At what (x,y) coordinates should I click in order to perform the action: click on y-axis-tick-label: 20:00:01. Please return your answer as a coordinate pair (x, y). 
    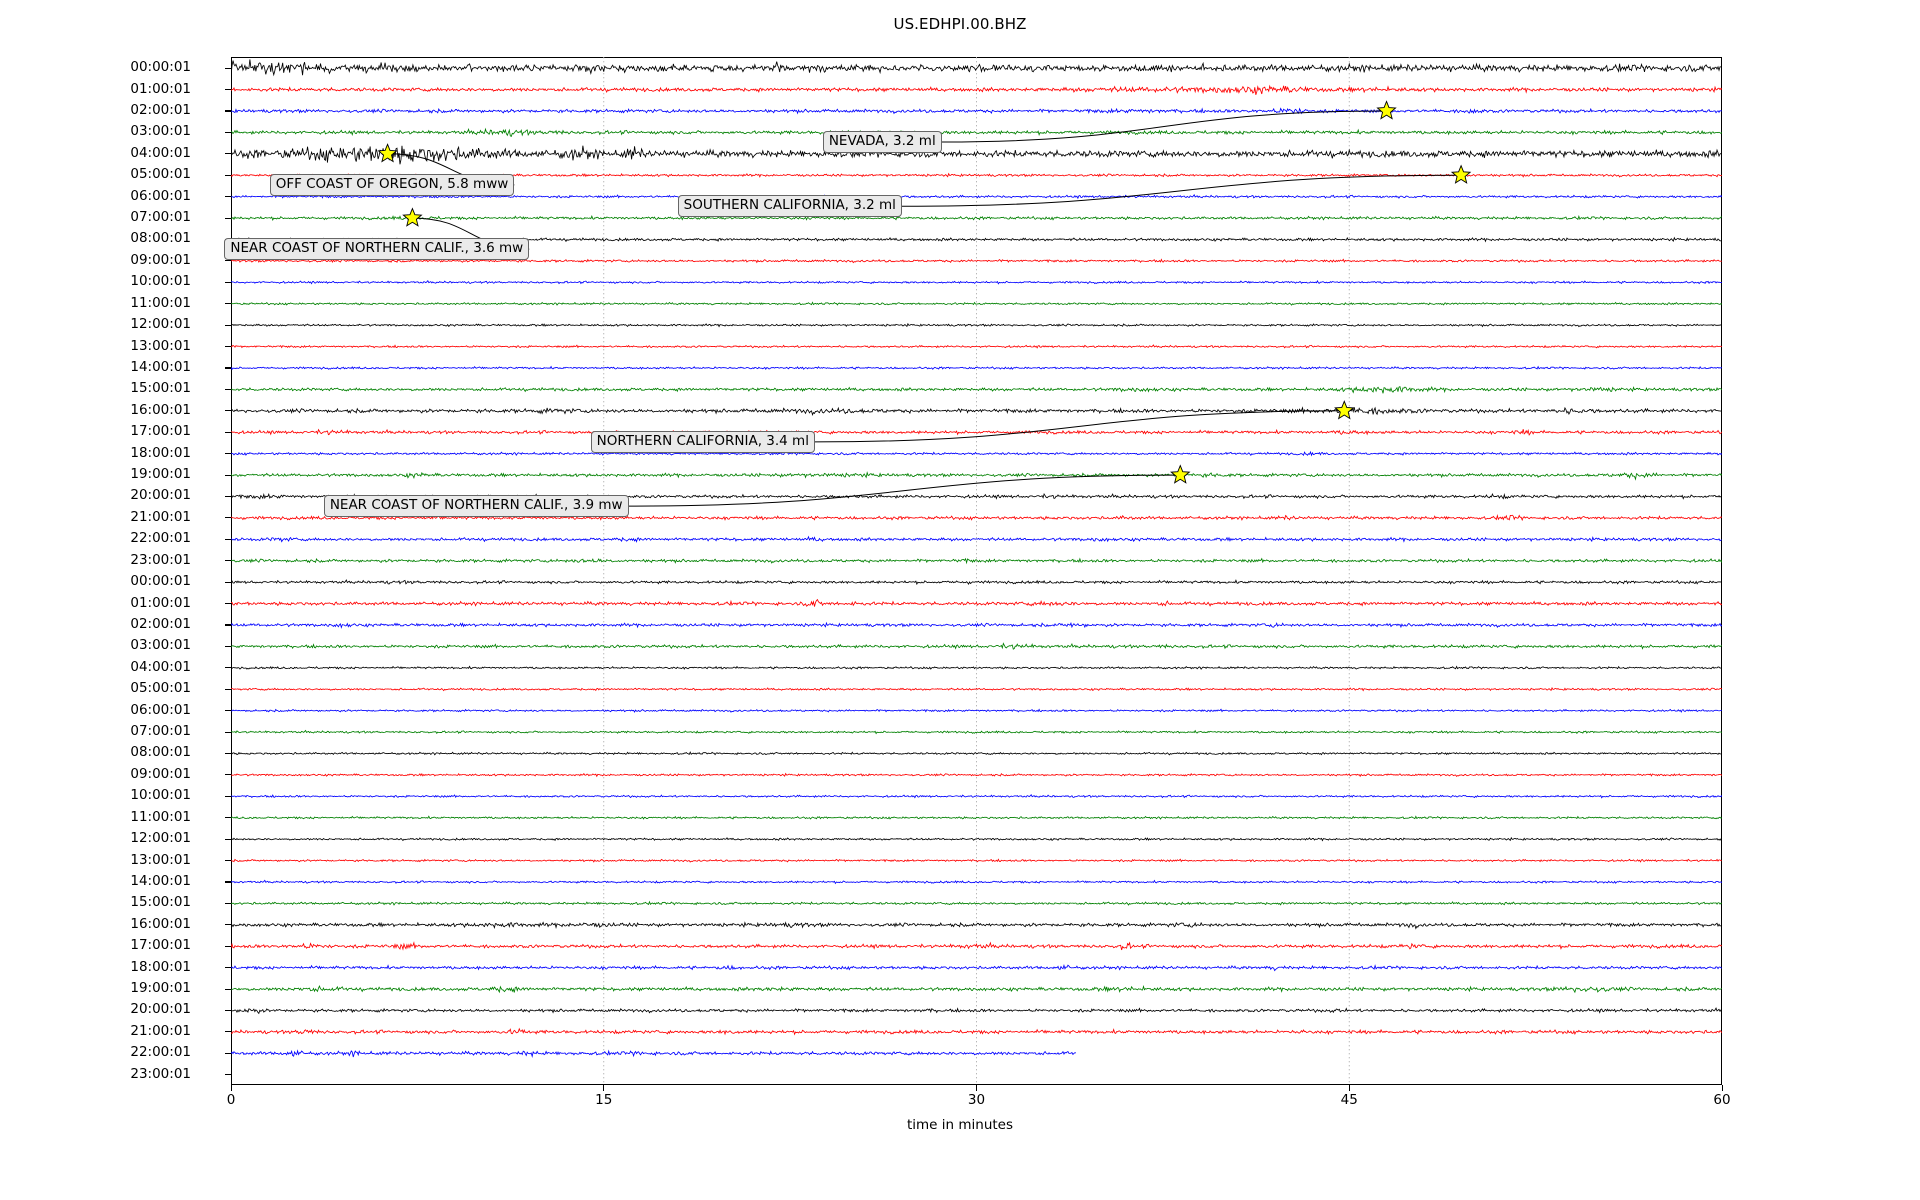
    Looking at the image, I should click on (160, 495).